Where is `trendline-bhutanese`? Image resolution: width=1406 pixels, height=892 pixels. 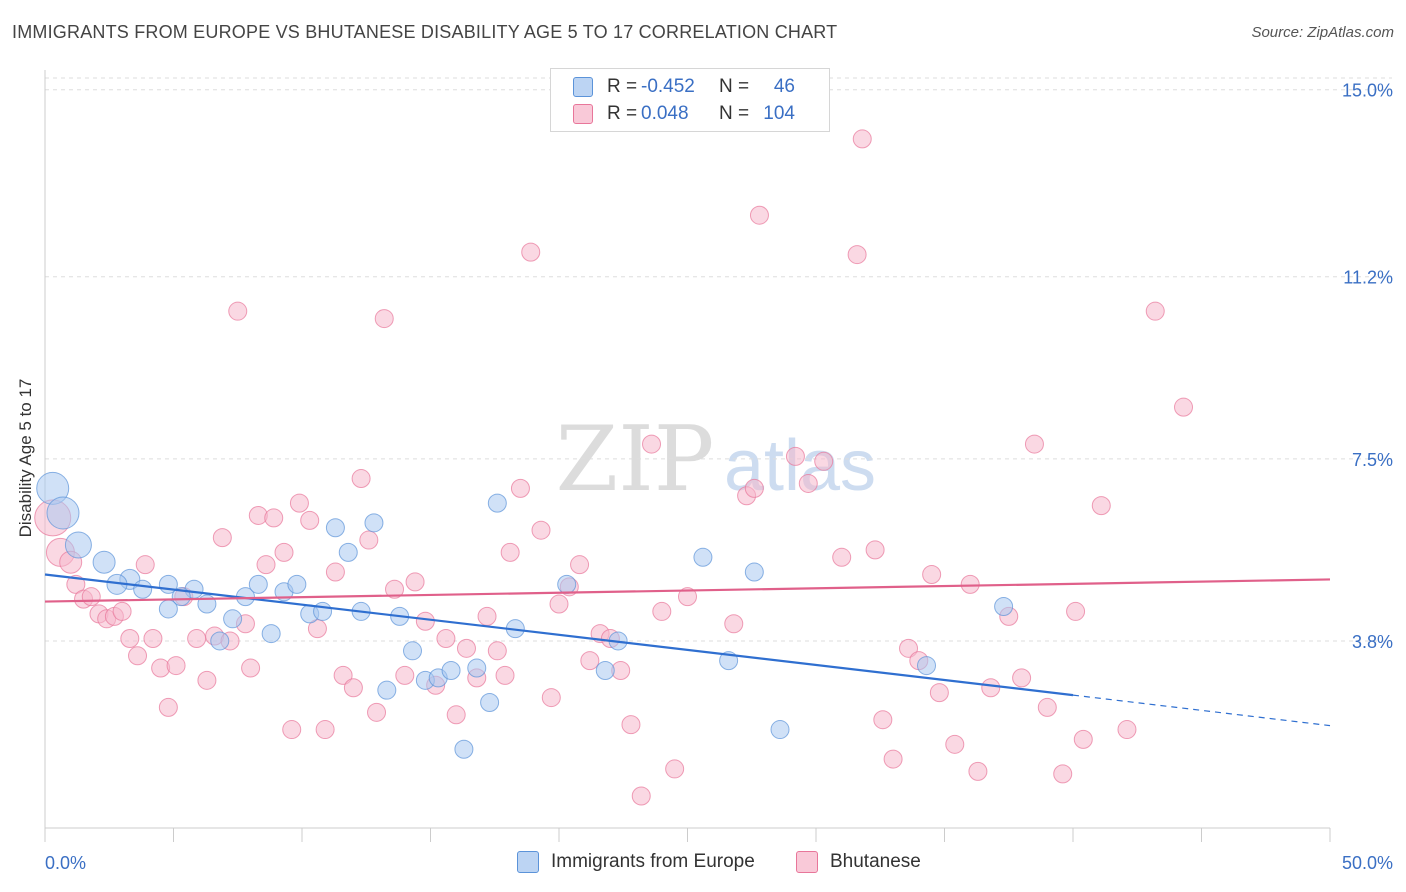 trendline-bhutanese is located at coordinates (687, 590).